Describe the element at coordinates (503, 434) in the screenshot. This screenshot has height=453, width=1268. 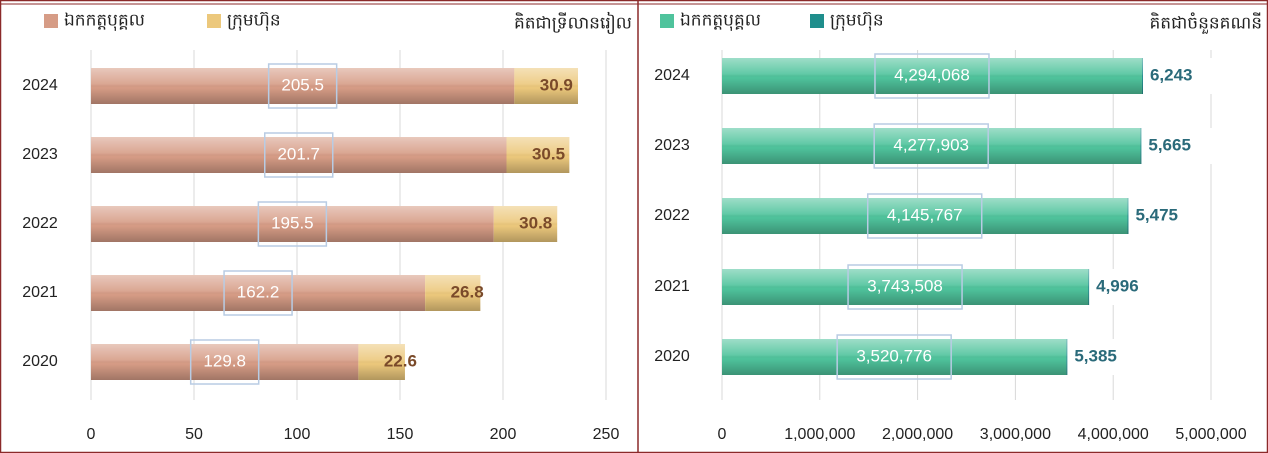
I see `x-tick-label: 200` at that location.